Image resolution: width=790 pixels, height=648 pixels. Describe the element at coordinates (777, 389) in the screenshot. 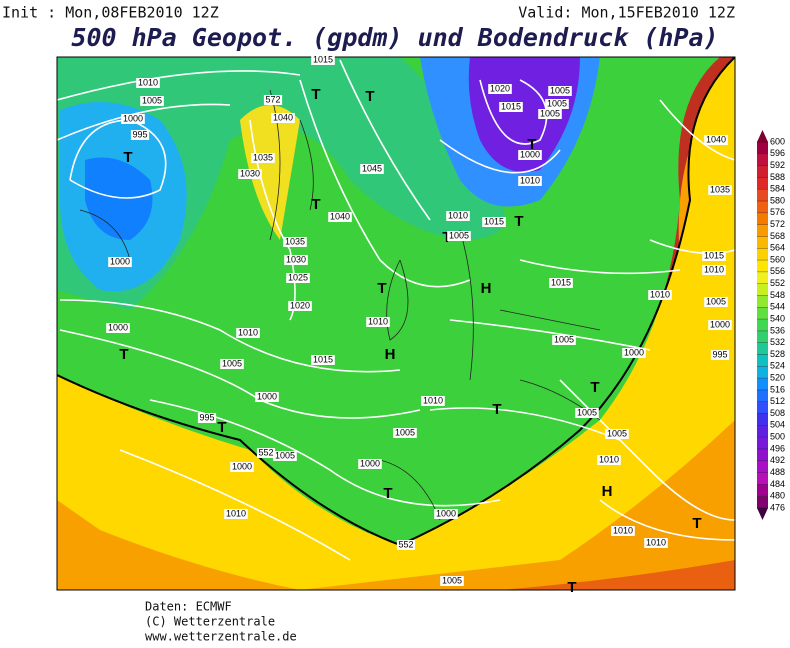

I see `colorbar-label: 516` at that location.